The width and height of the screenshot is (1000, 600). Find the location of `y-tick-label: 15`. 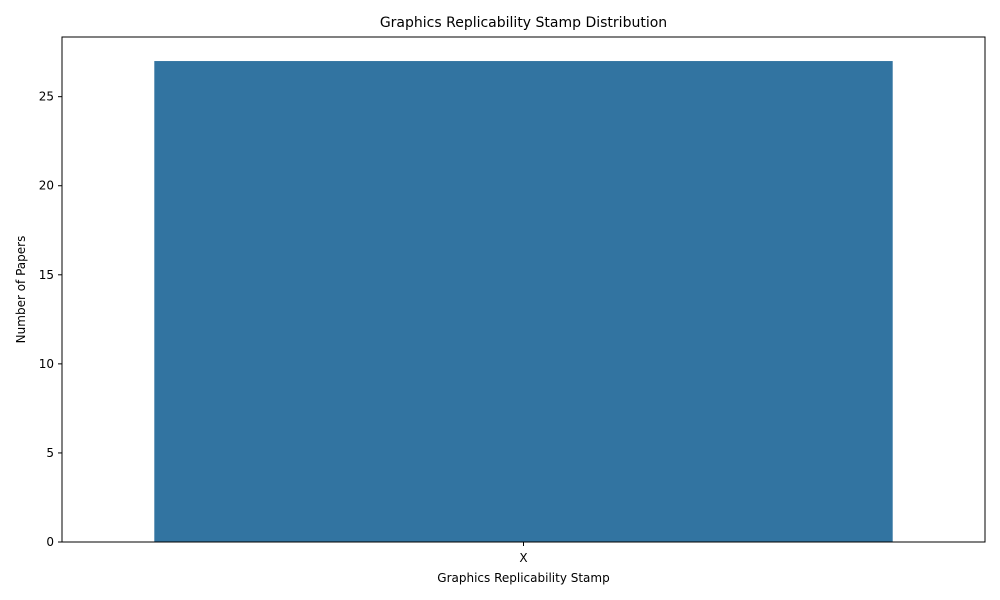

y-tick-label: 15 is located at coordinates (46, 275).